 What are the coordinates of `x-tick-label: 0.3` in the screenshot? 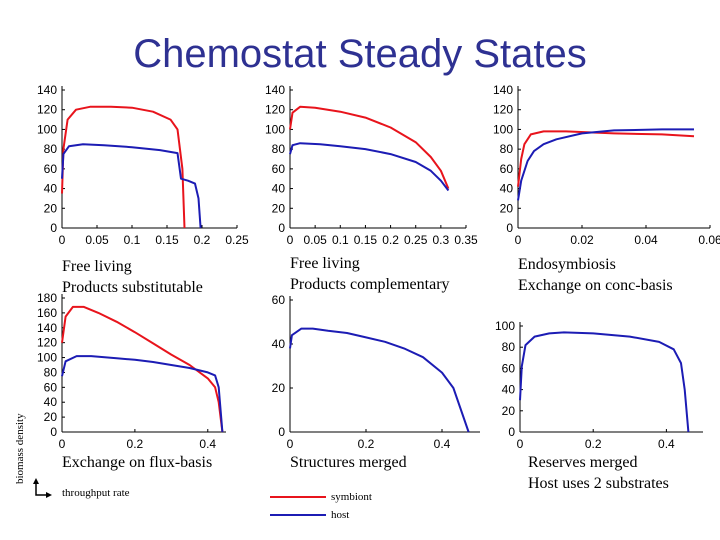 It's located at (441, 240).